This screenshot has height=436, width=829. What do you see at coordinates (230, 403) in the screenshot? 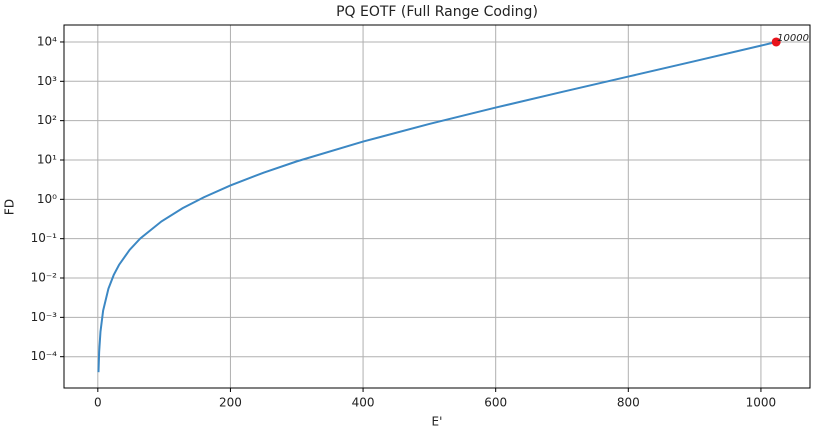
I see `x-tick-label: 200` at bounding box center [230, 403].